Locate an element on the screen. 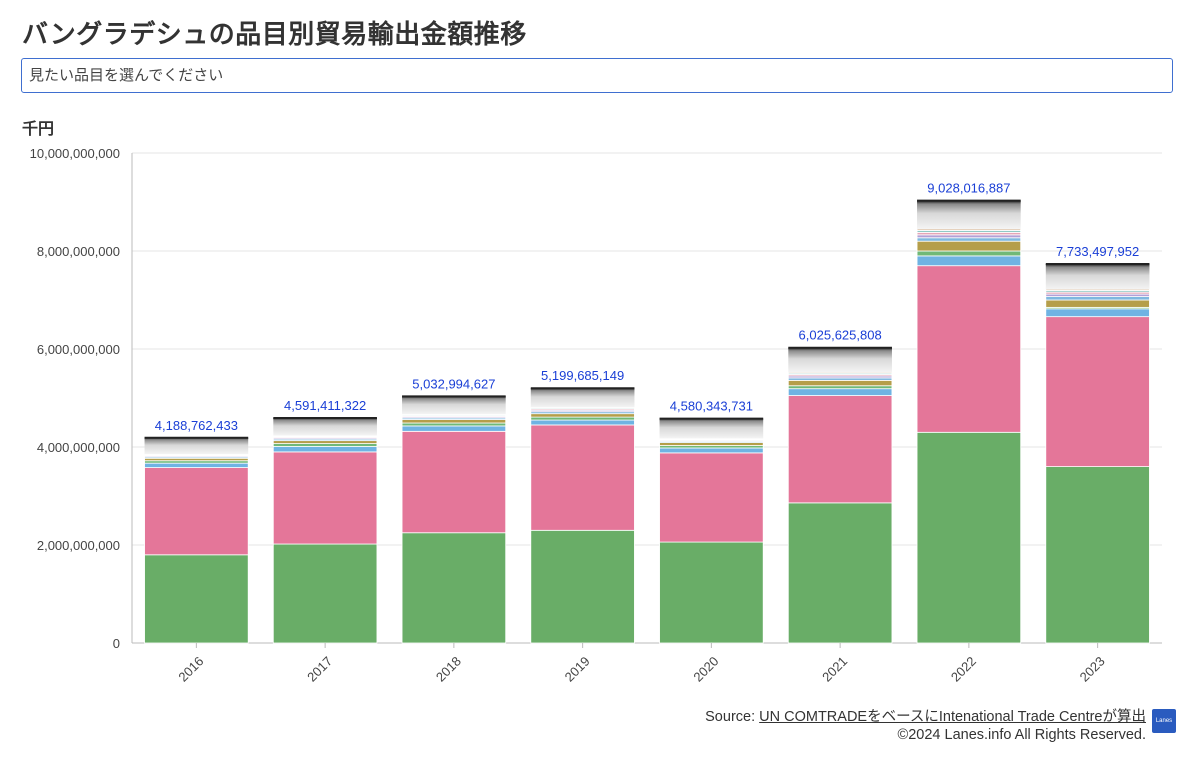  total-label-2019: 5,199,685,149 is located at coordinates (582, 375).